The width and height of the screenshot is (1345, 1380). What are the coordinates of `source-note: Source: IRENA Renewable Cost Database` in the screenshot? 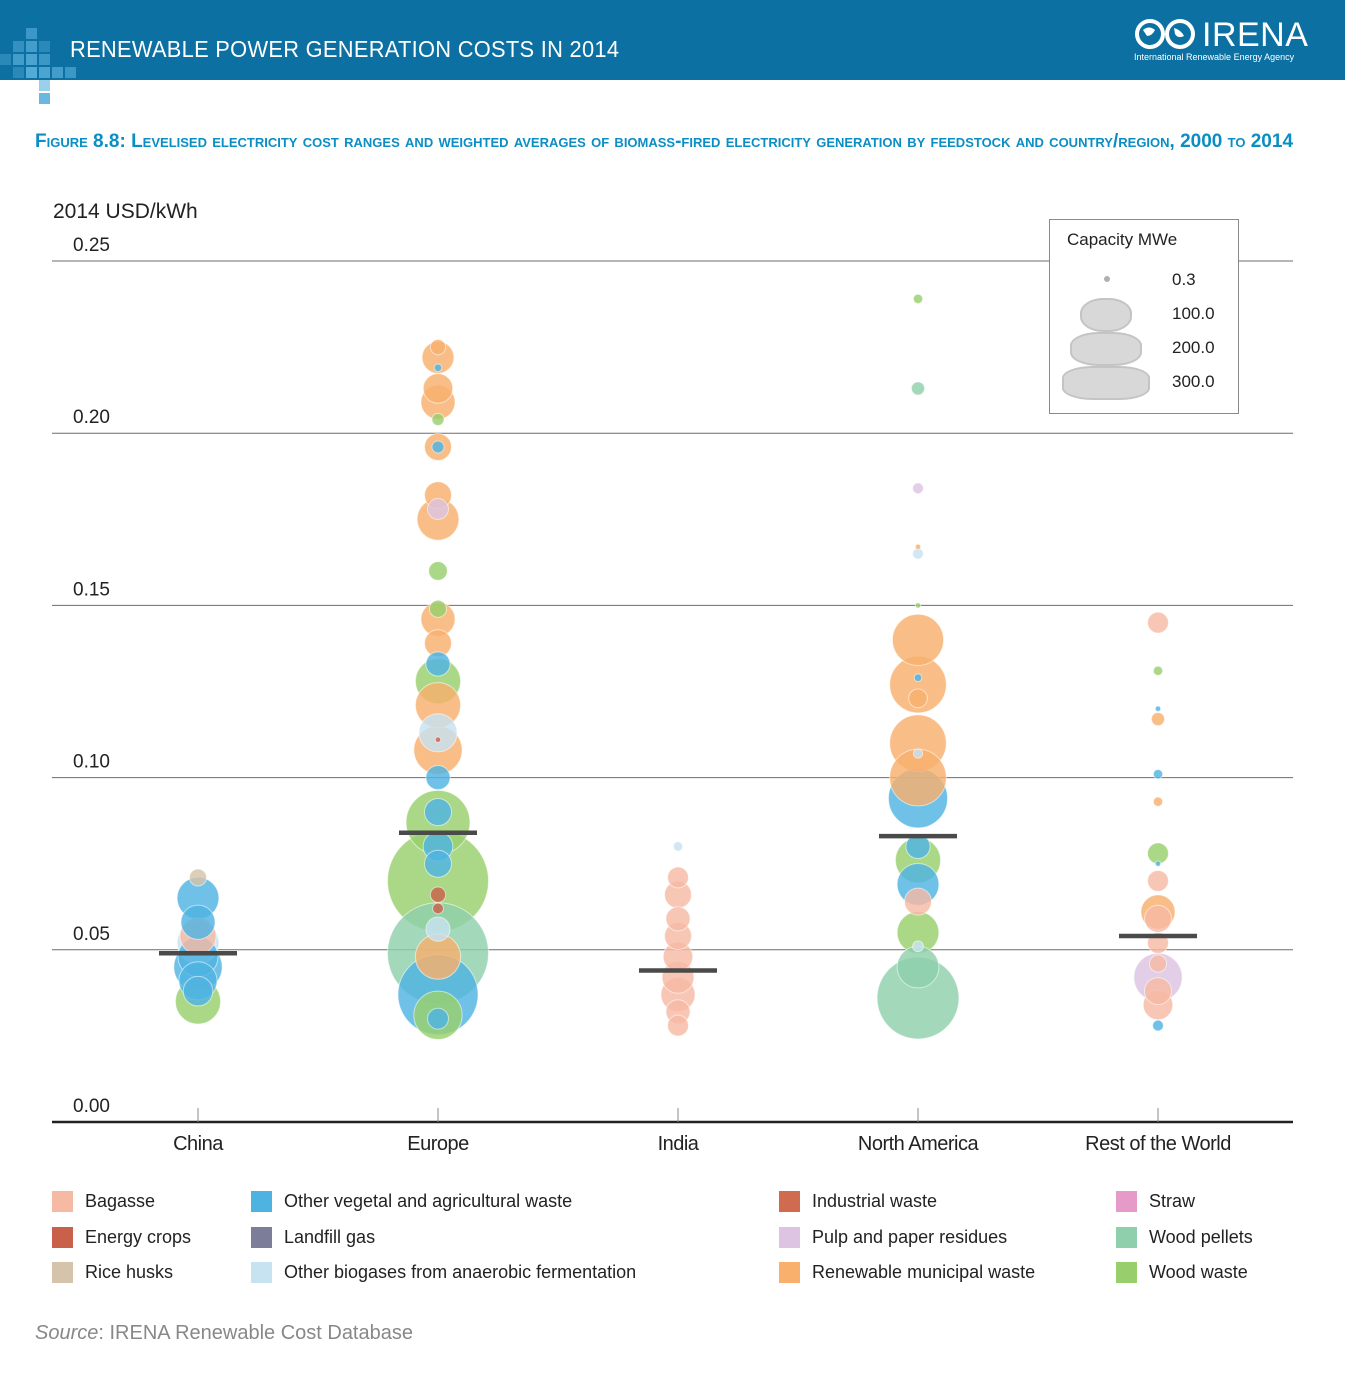 It's located at (224, 1333).